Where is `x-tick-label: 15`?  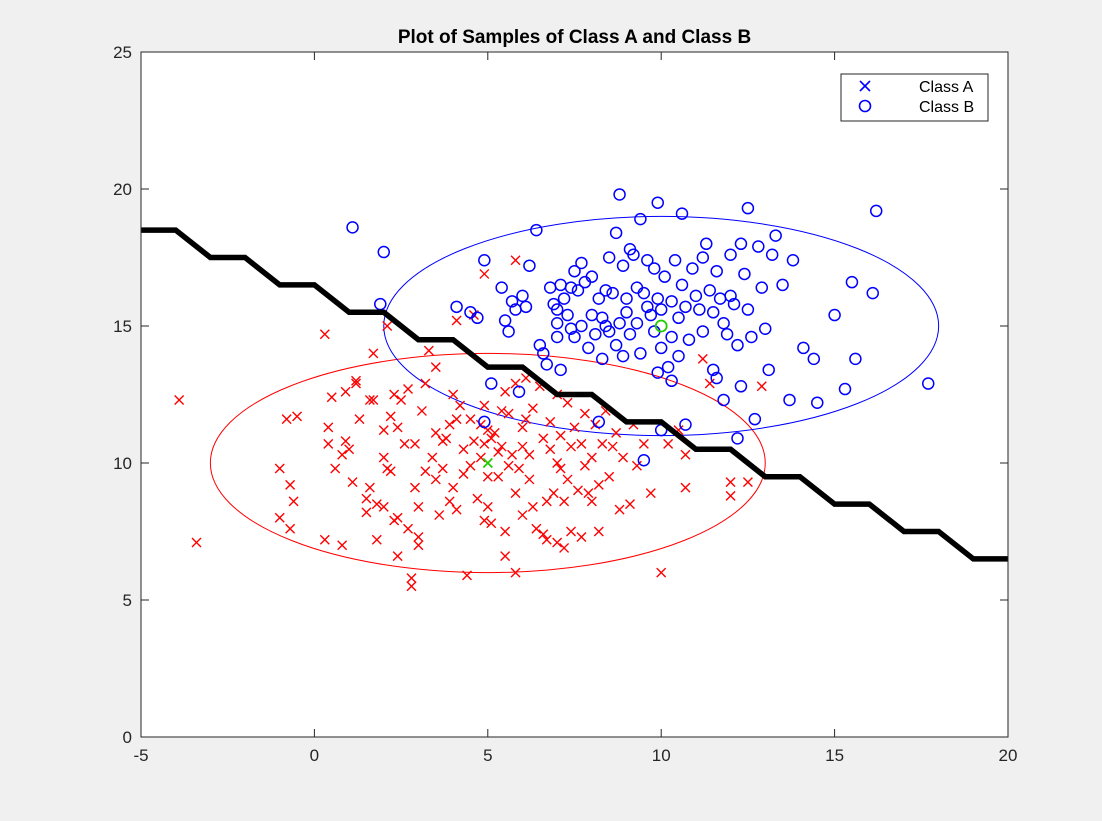
x-tick-label: 15 is located at coordinates (834, 755).